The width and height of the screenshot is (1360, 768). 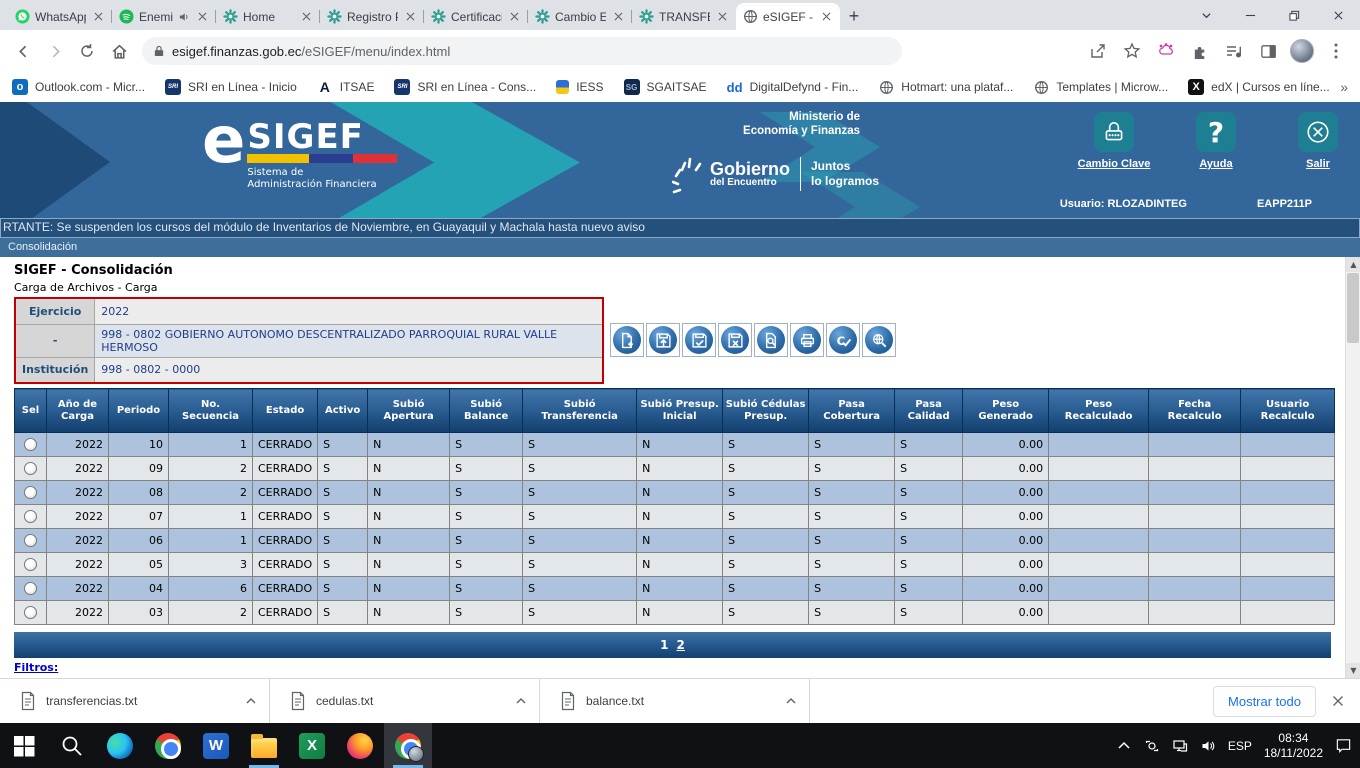 I want to click on download-item: cedulas.txt, so click(x=405, y=701).